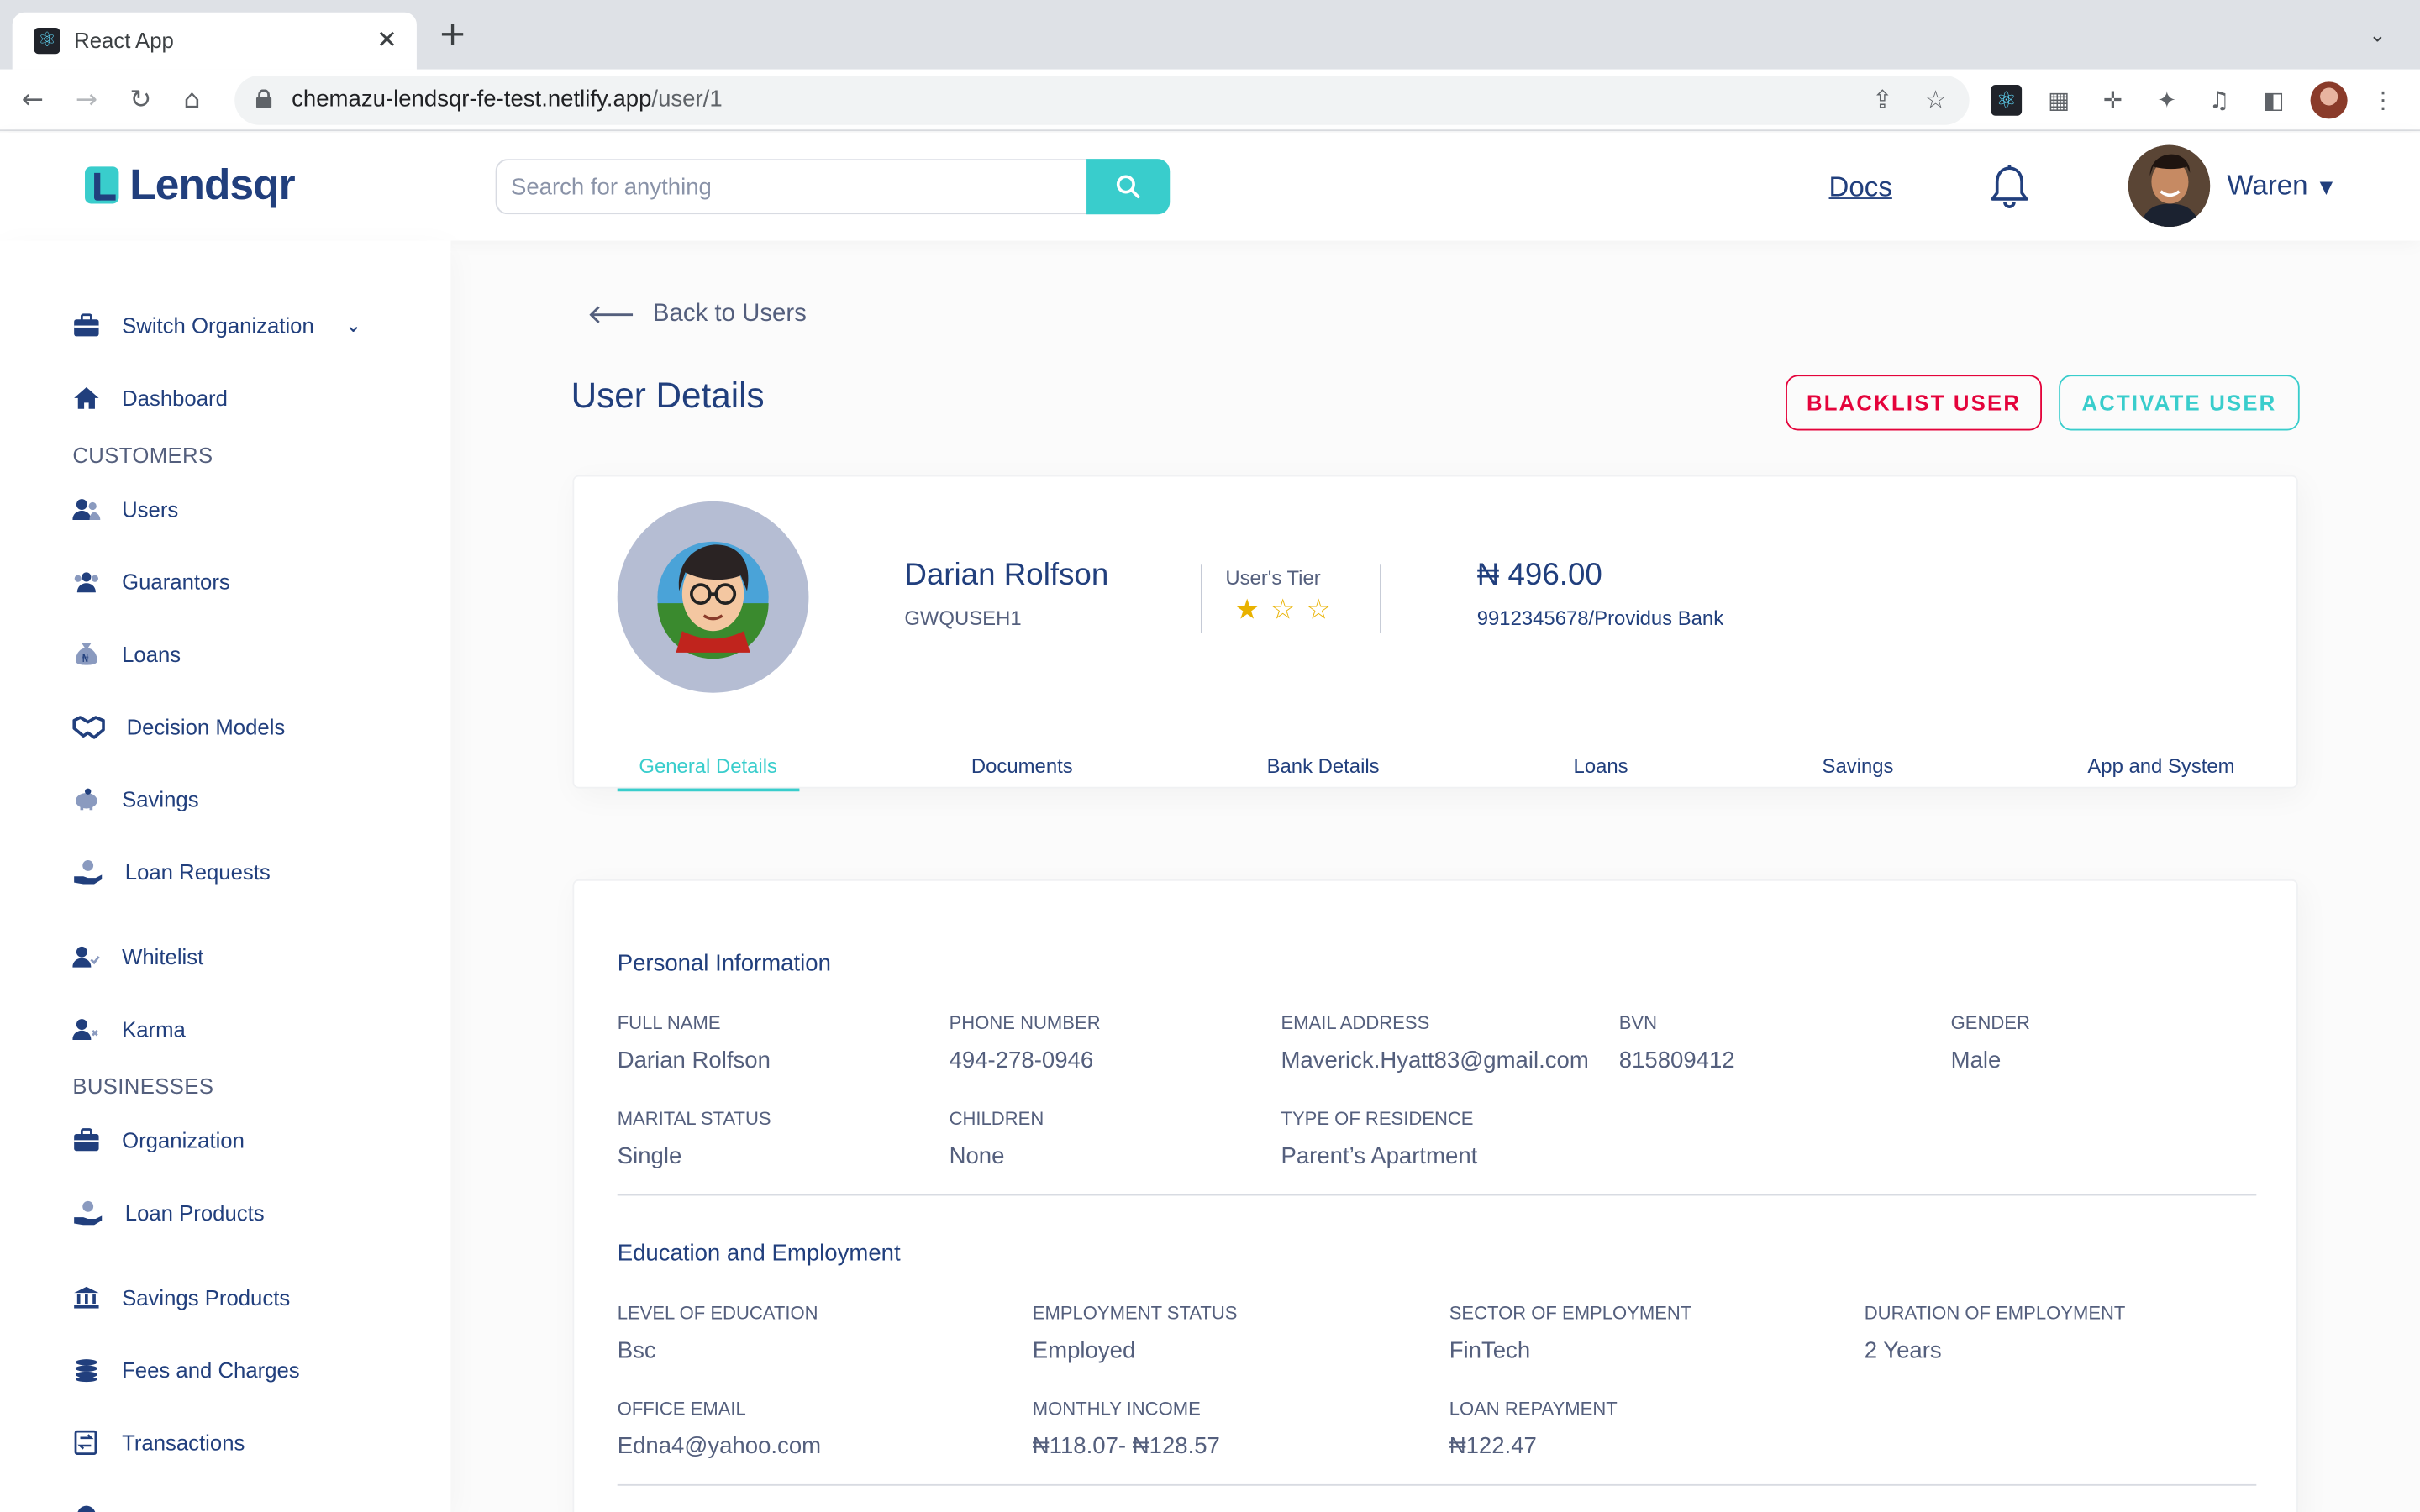 The width and height of the screenshot is (2420, 1512). I want to click on media-playlist-icon: ♫, so click(2219, 100).